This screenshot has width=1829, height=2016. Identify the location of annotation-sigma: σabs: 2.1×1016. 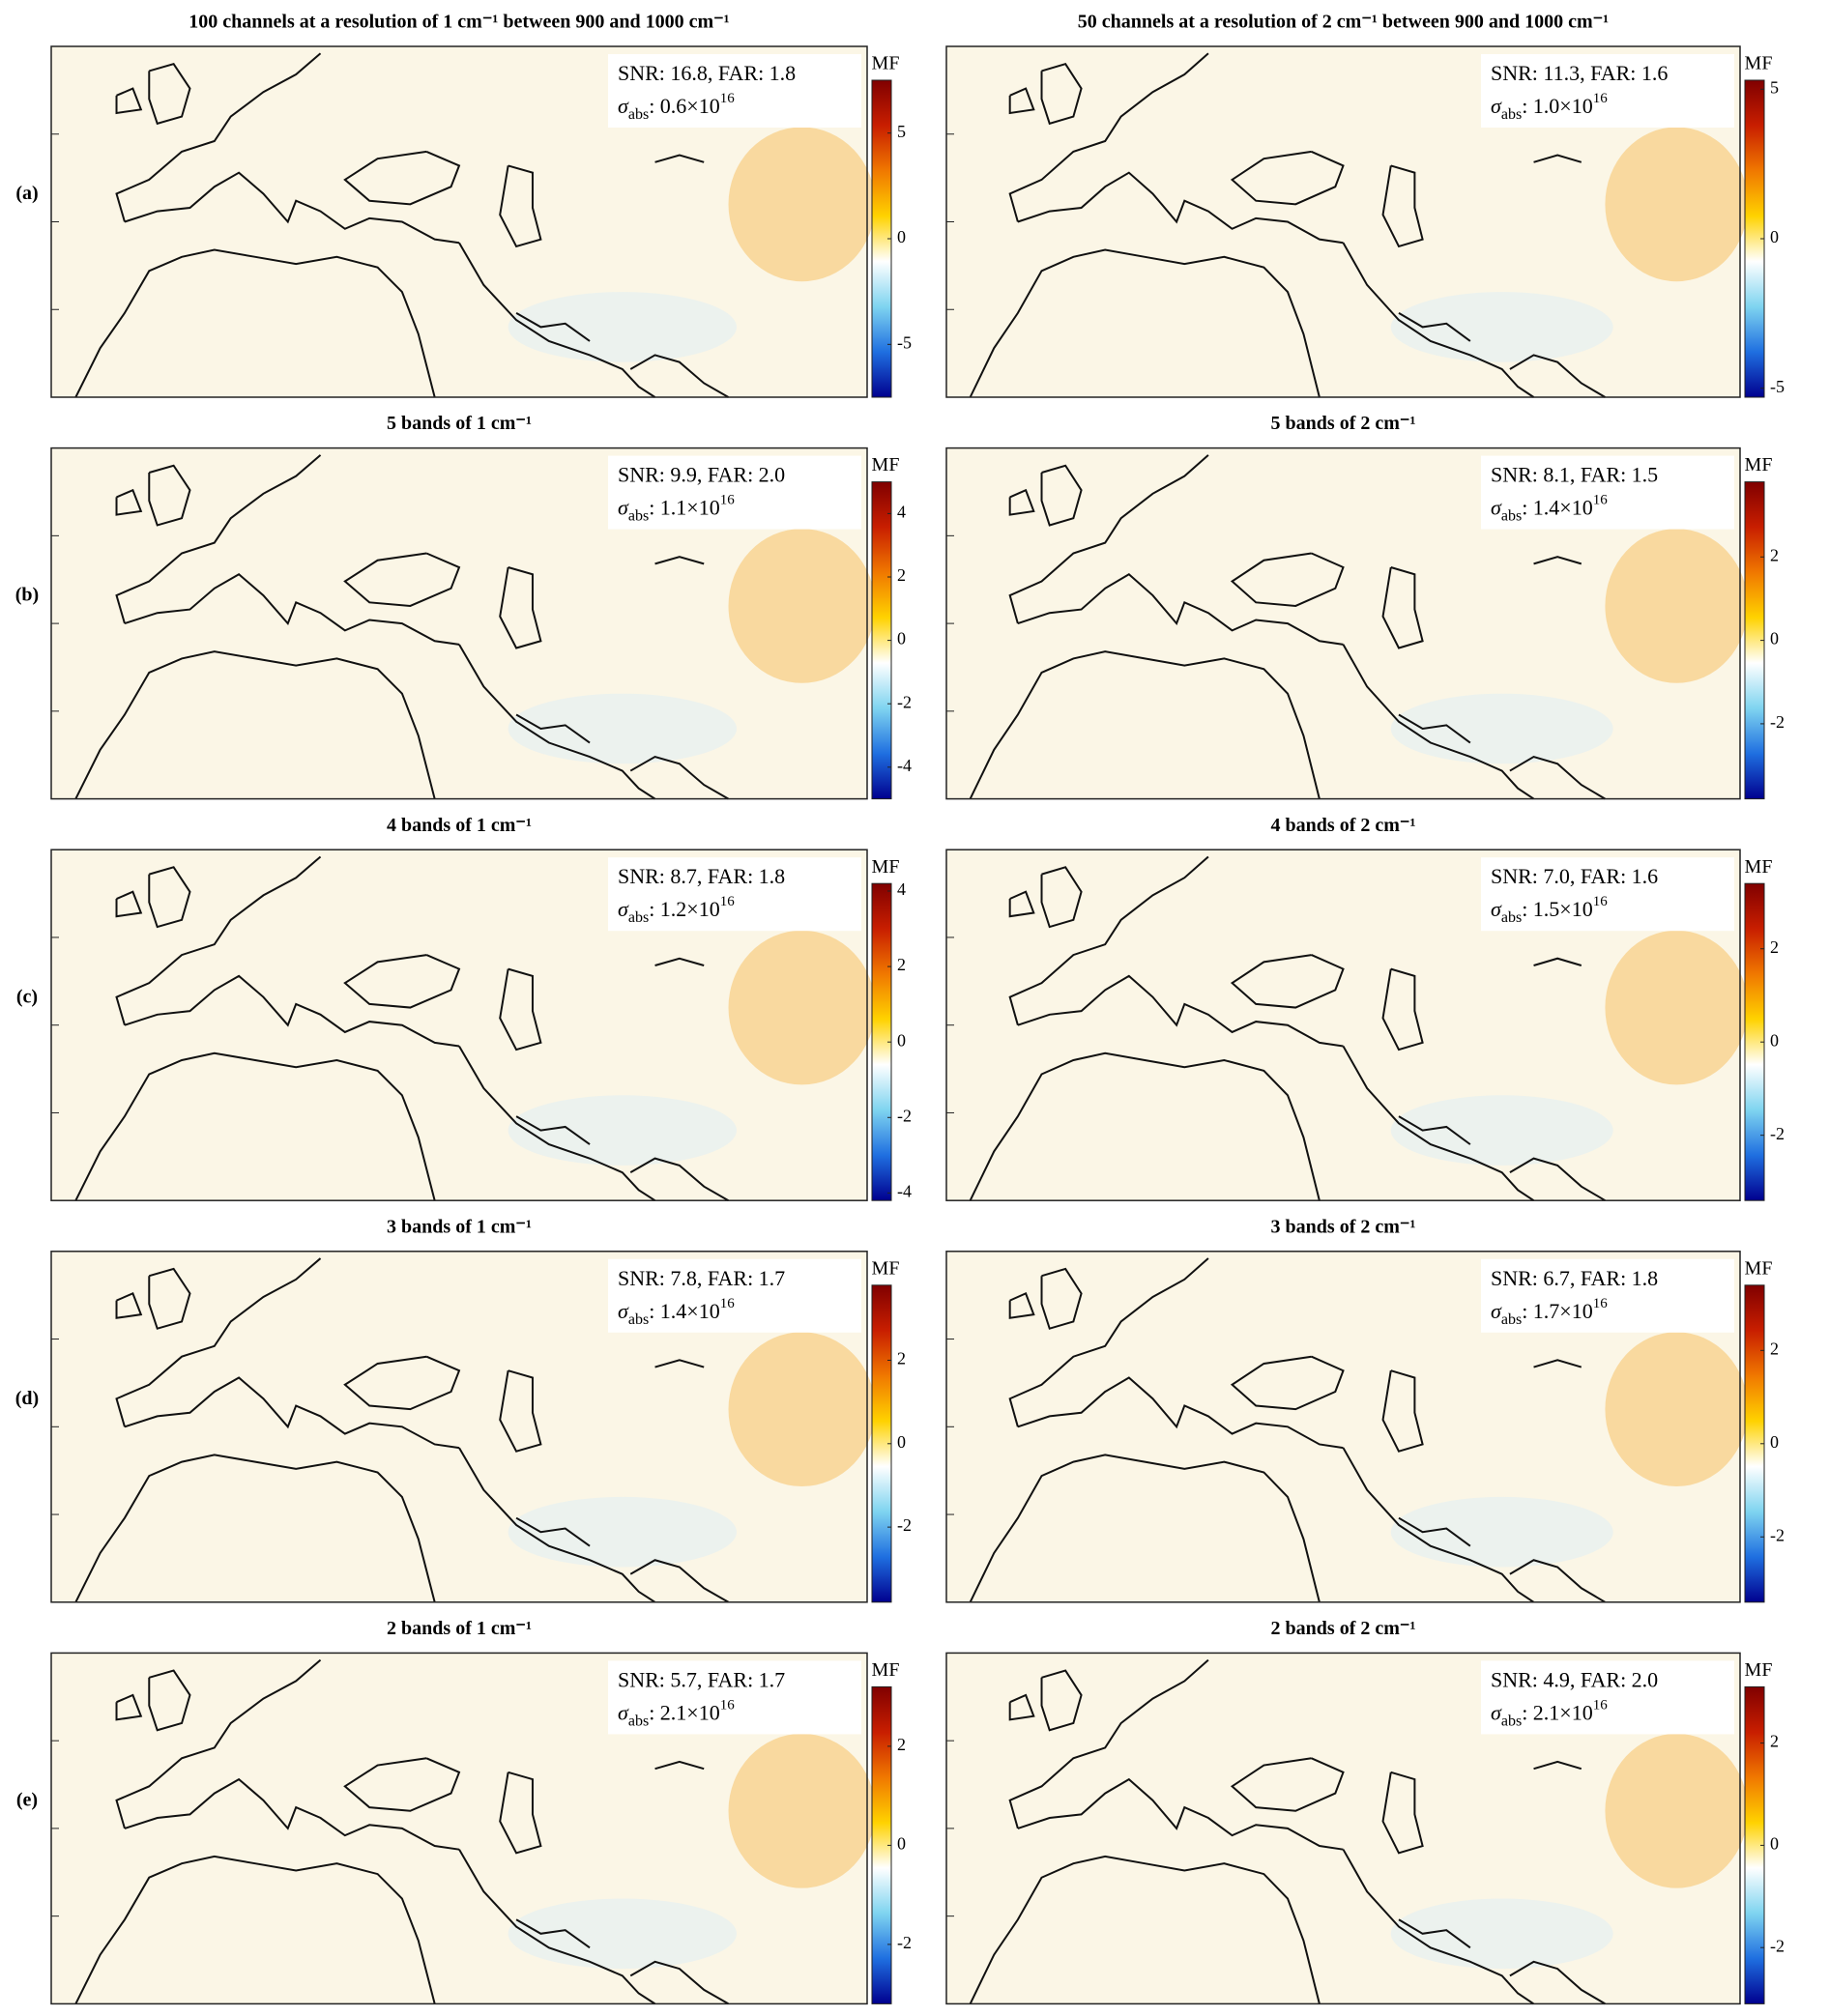
(676, 1714).